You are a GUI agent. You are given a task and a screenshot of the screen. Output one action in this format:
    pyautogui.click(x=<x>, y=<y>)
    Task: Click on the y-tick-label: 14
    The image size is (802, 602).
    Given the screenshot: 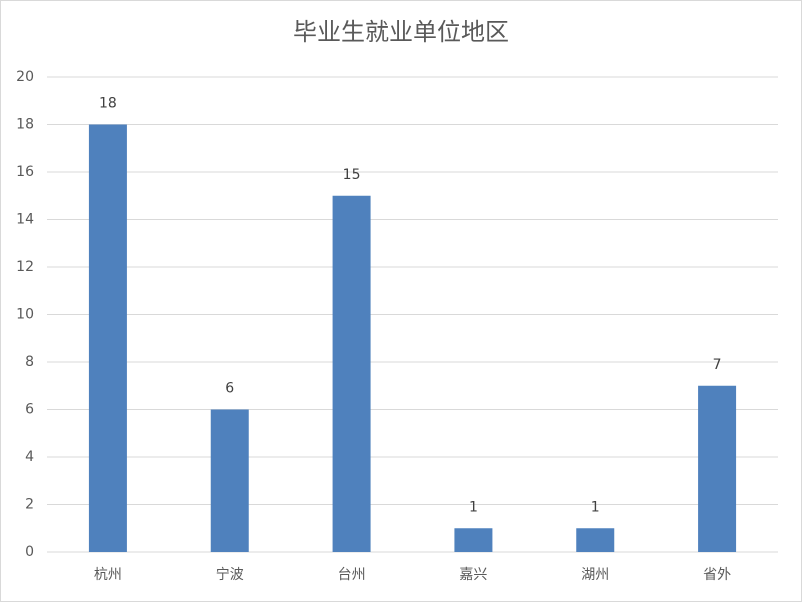 What is the action you would take?
    pyautogui.click(x=25, y=220)
    